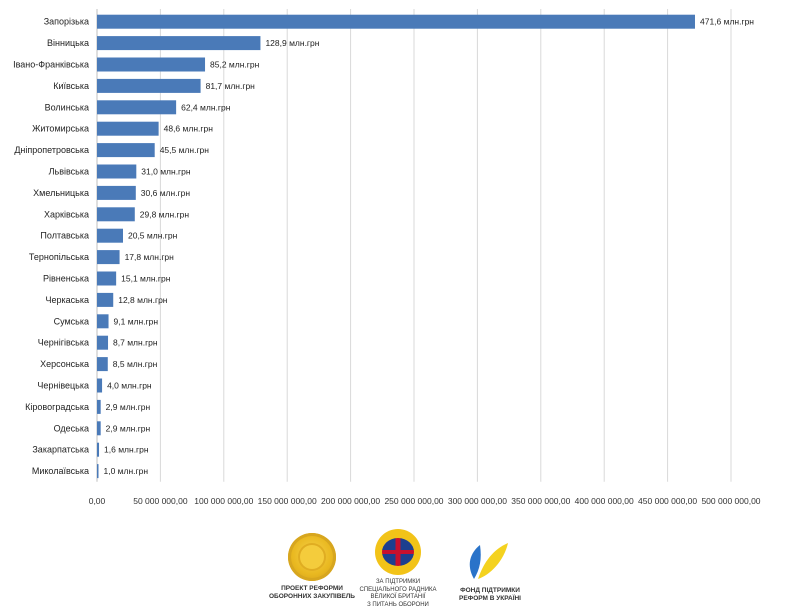  I want to click on data-label: 20,5 млн.грн, so click(153, 236).